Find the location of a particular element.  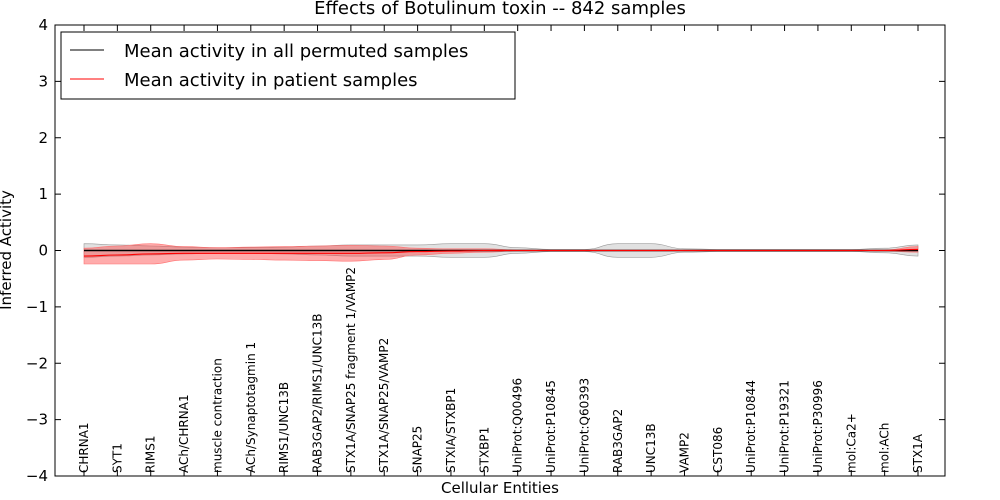

legend-box is located at coordinates (288, 65).